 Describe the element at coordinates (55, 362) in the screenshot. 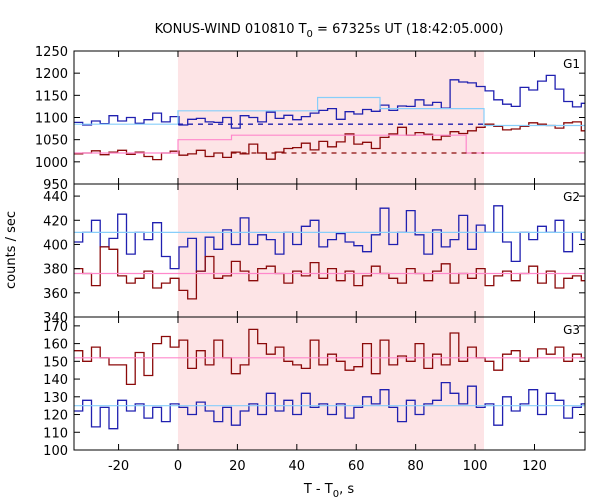

I see `y-tick-label: 150` at that location.